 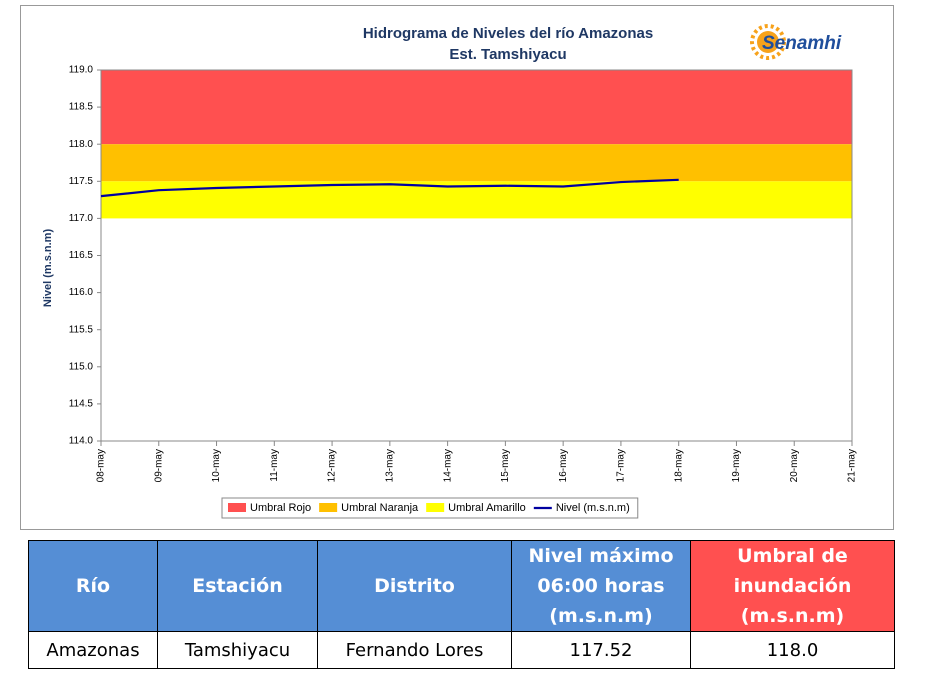 I want to click on y-tick-label: 118.0, so click(x=81, y=144).